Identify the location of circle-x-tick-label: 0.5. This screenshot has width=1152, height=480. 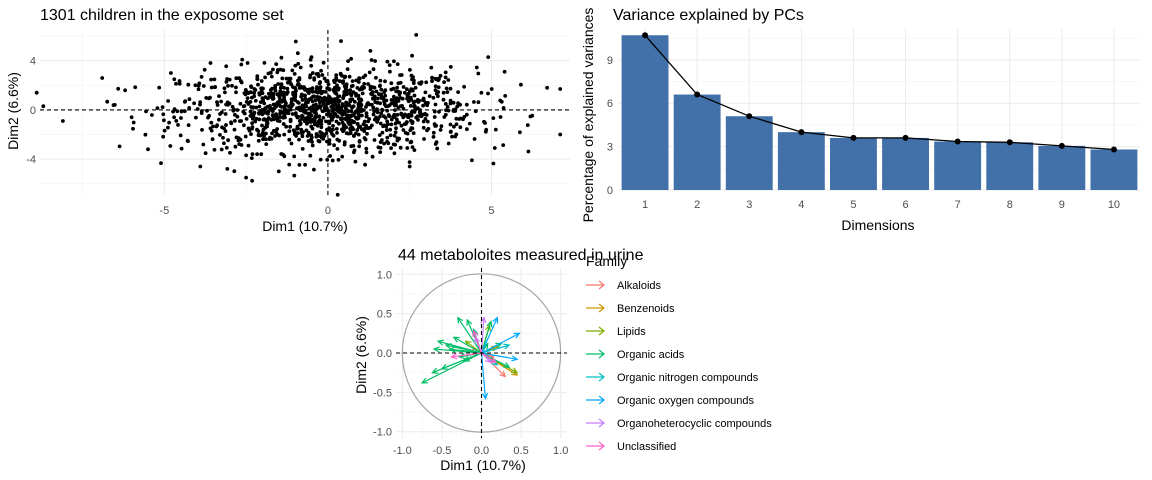
(520, 451).